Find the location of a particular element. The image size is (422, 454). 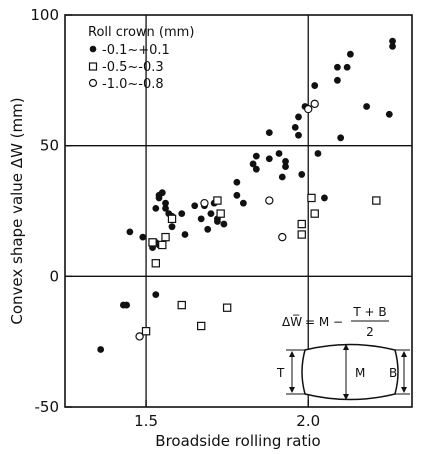

m-arrow-top is located at coordinates (346, 347).